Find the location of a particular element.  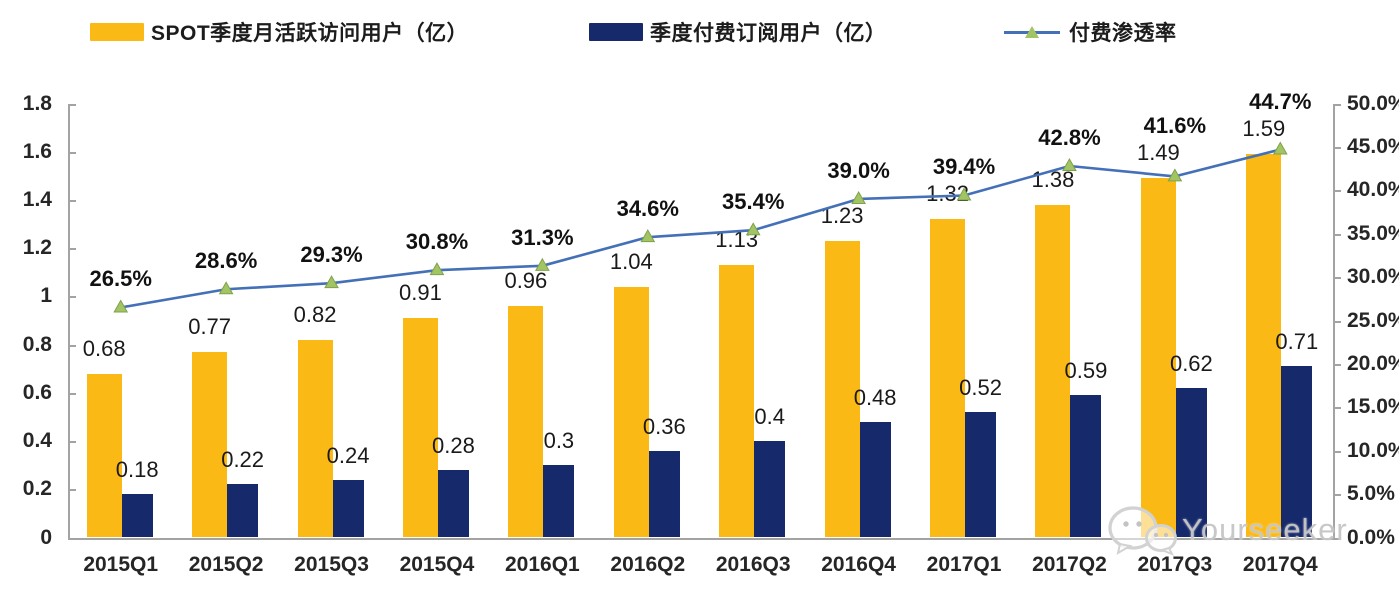

bar-label-mau: 1.32 is located at coordinates (947, 194).